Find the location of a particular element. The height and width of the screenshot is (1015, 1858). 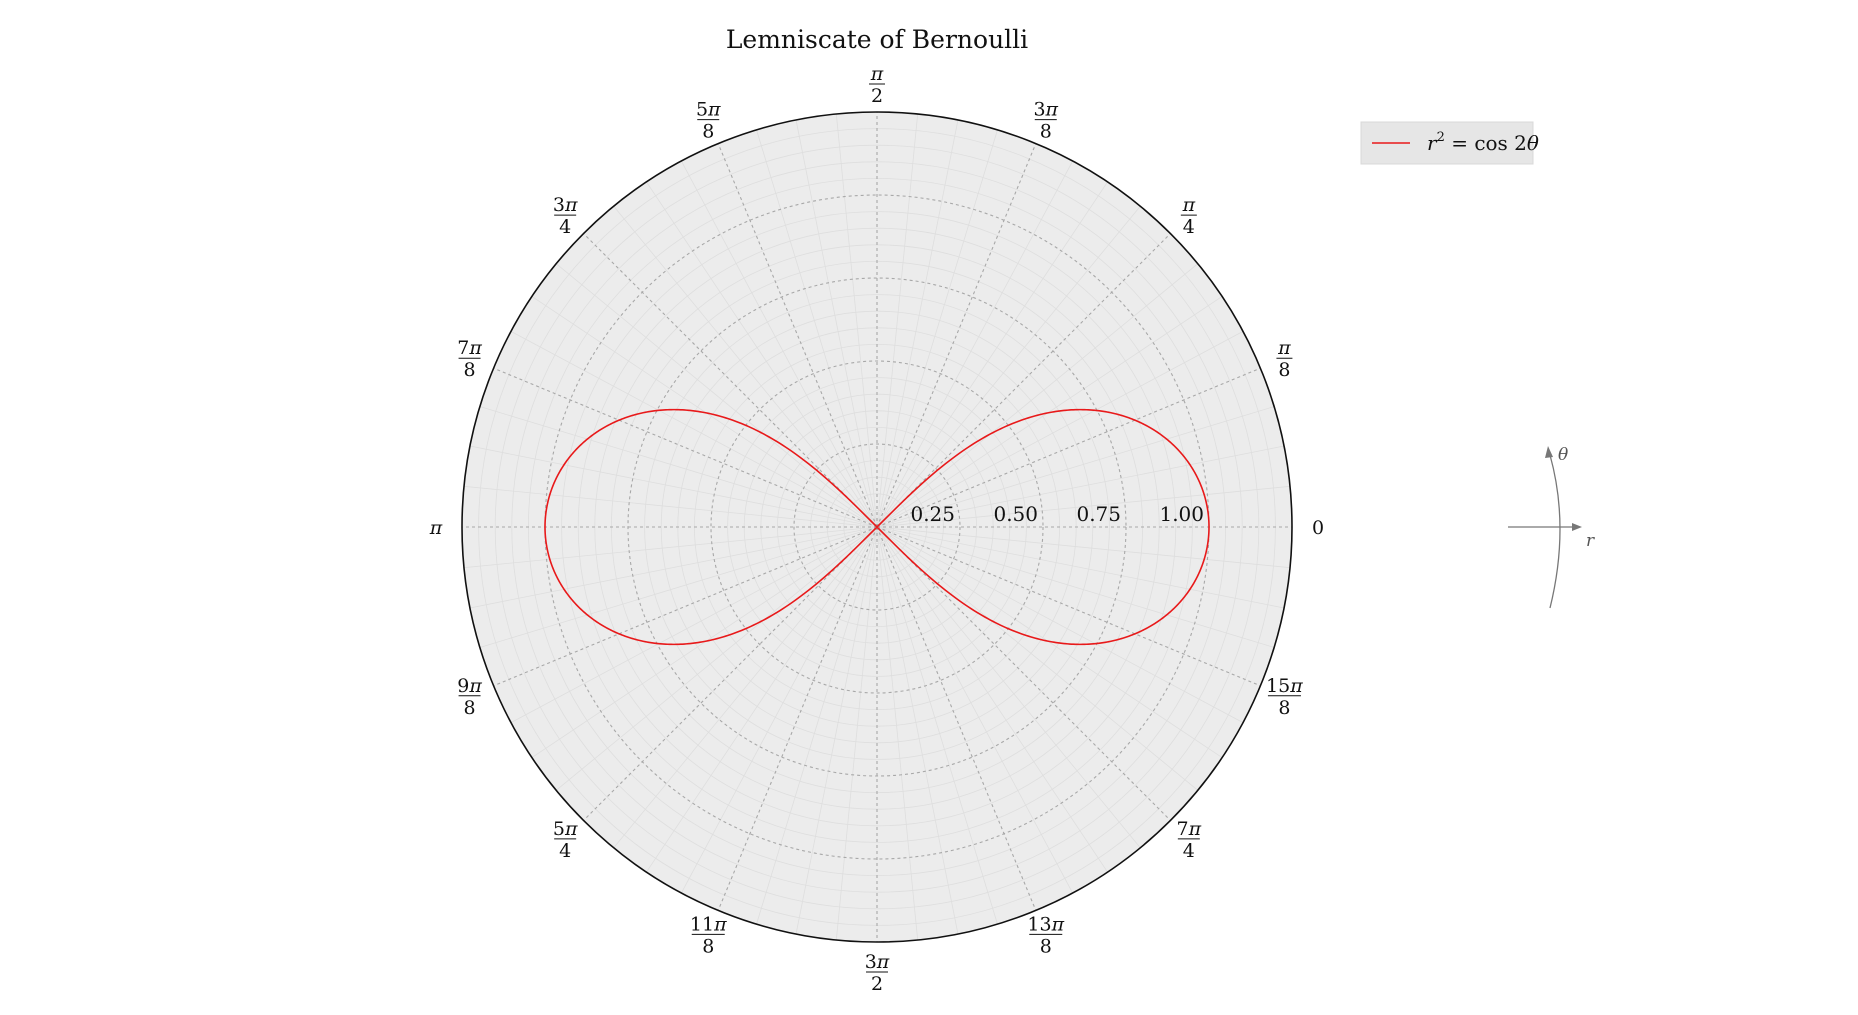

legend: r2 = cos 2θ is located at coordinates (1449, 143).